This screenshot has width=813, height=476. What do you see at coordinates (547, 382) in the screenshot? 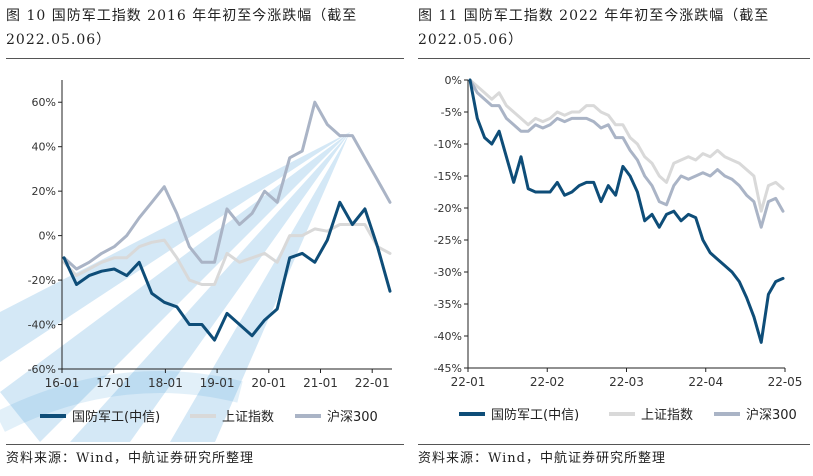
I see `x-tick-label: 22-02` at bounding box center [547, 382].